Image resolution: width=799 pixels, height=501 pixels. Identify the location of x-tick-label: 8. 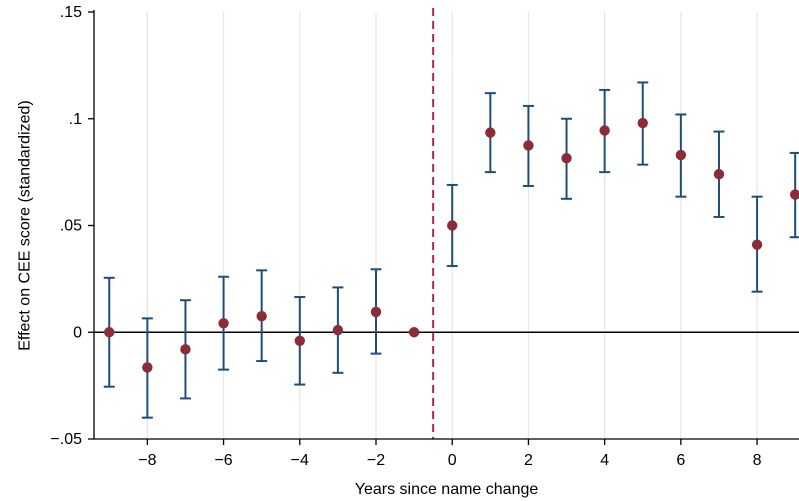
(757, 460).